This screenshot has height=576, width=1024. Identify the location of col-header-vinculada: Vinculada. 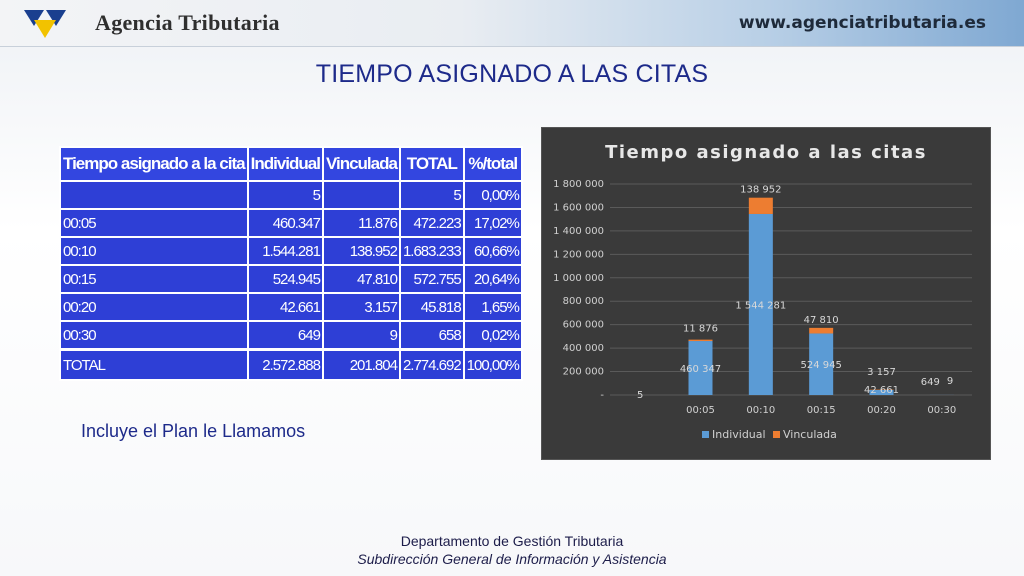
(361, 164).